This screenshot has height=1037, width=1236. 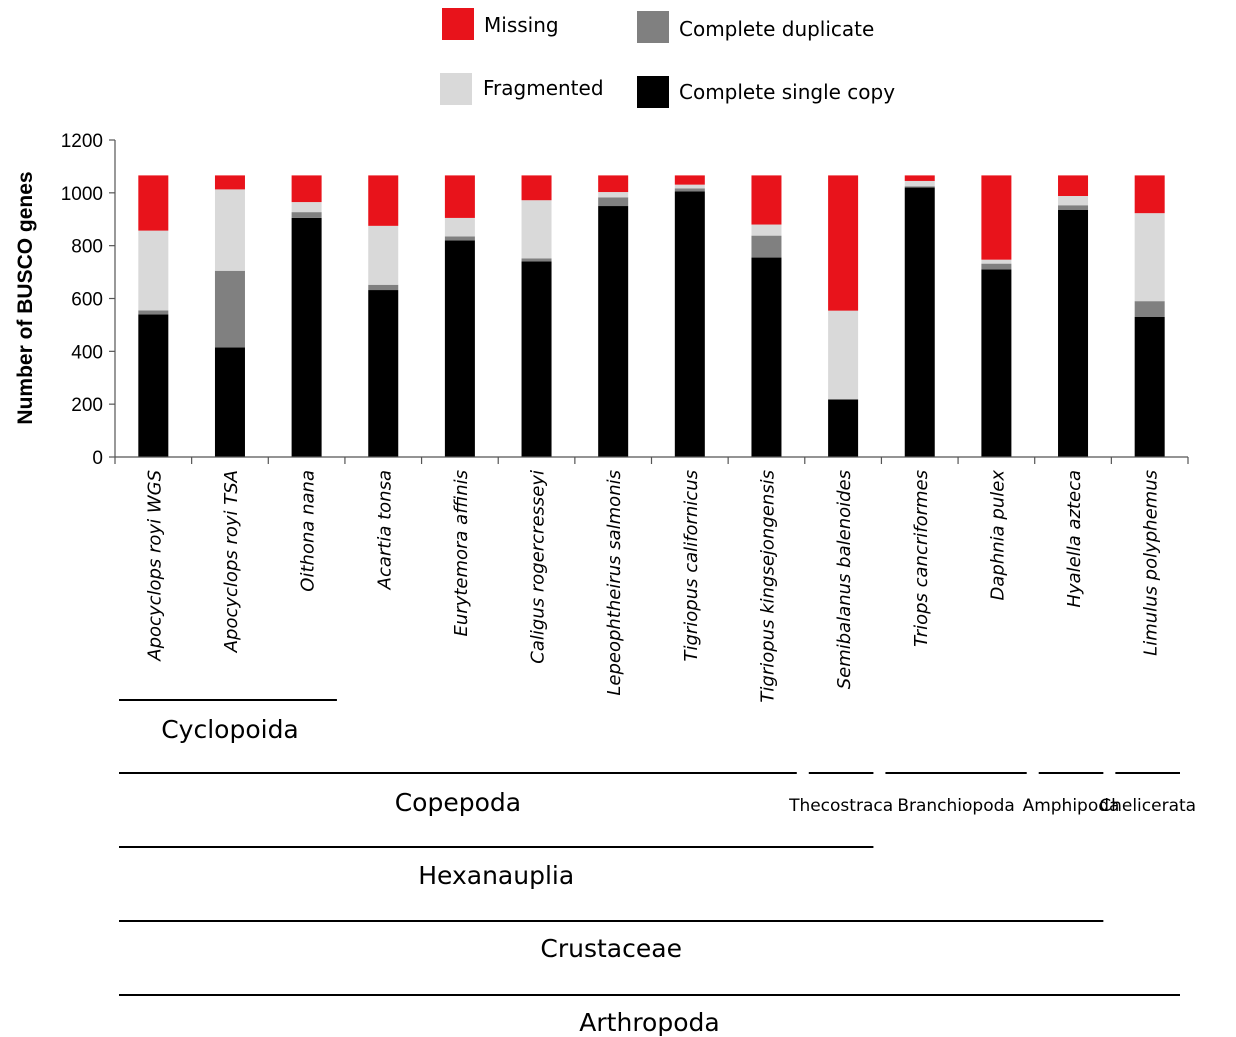 What do you see at coordinates (840, 806) in the screenshot?
I see `taxon-label: Thecostraca` at bounding box center [840, 806].